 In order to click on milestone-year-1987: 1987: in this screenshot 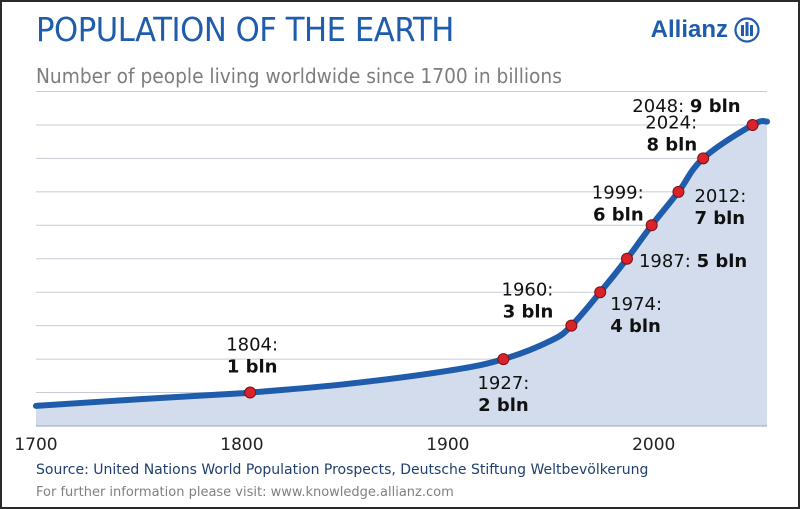, I will do `click(668, 261)`.